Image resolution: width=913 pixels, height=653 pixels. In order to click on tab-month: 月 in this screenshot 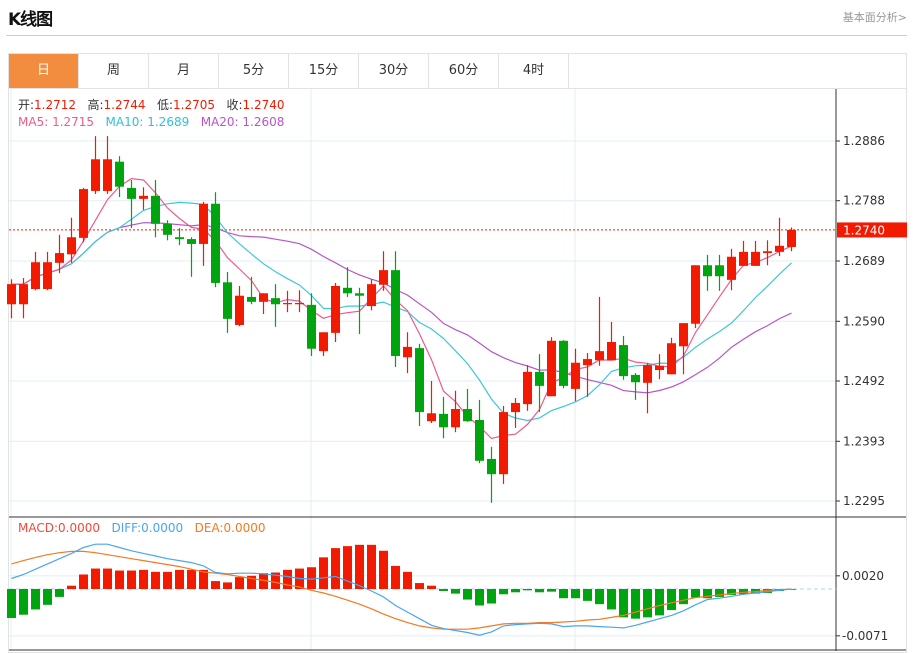, I will do `click(184, 71)`.